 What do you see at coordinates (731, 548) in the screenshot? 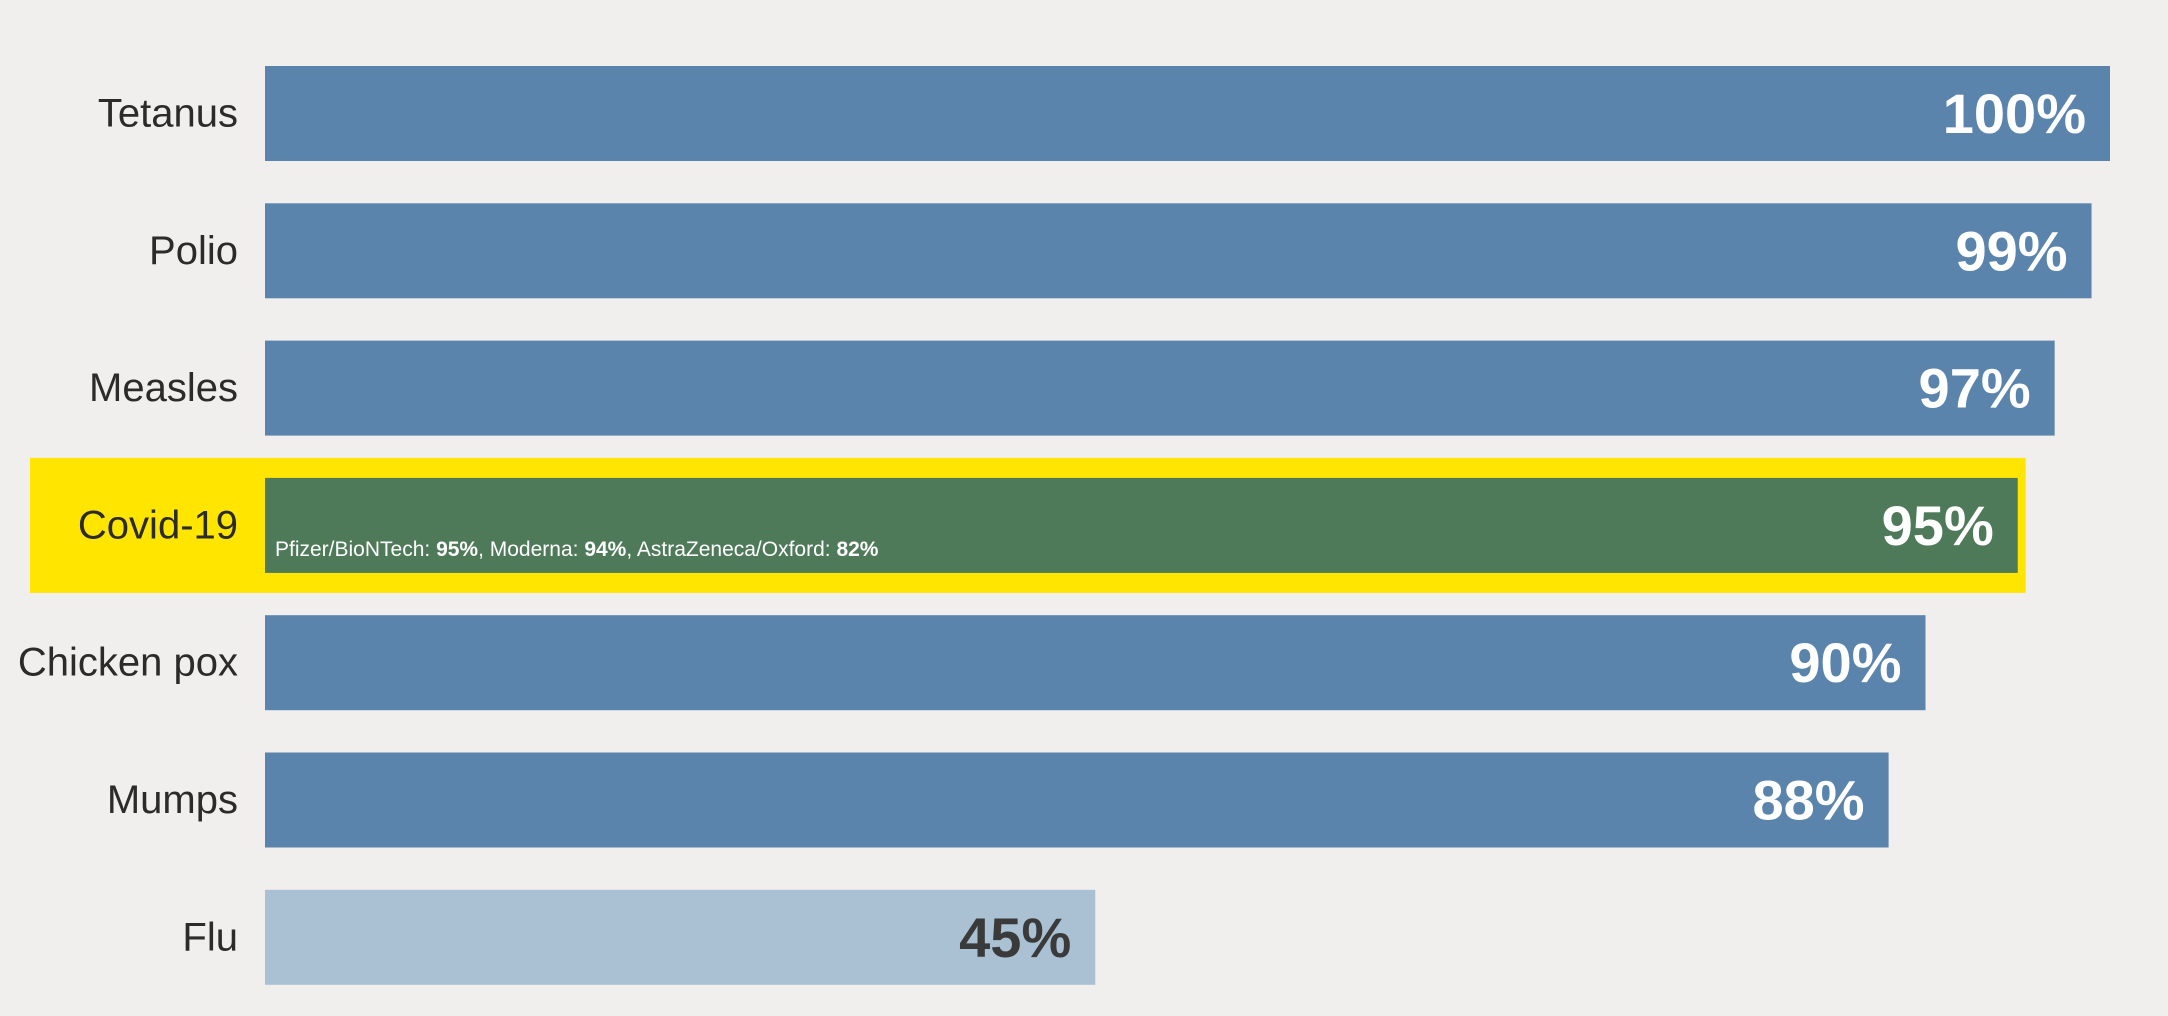
I see `note-part: , AstraZeneca/Oxford:` at bounding box center [731, 548].